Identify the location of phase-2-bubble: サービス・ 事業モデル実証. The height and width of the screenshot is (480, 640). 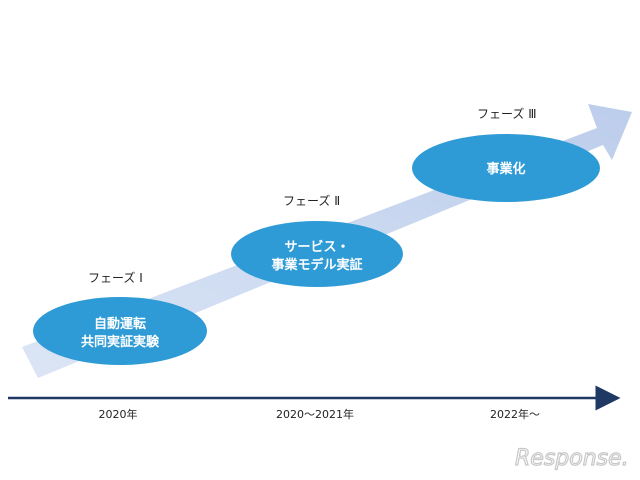
(317, 254).